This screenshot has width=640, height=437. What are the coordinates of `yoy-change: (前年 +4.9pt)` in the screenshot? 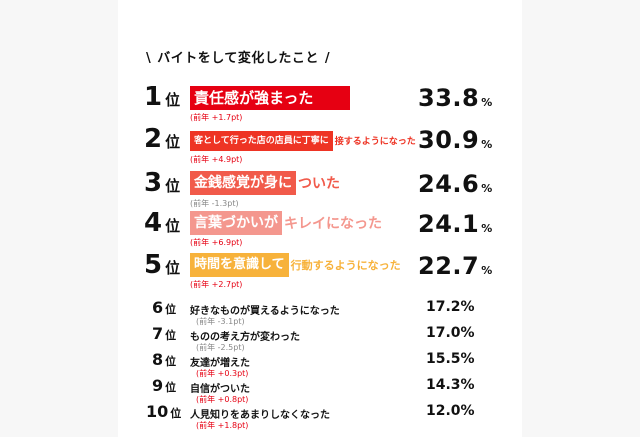 It's located at (216, 159).